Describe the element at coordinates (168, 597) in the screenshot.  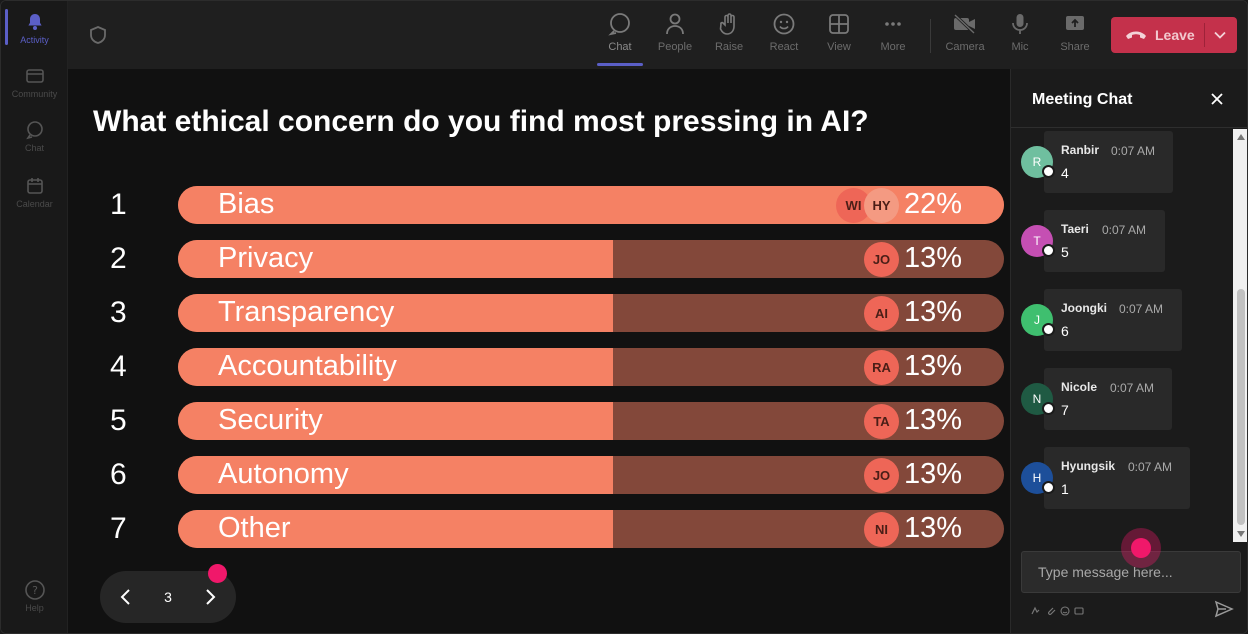
I see `page-number: 3` at that location.